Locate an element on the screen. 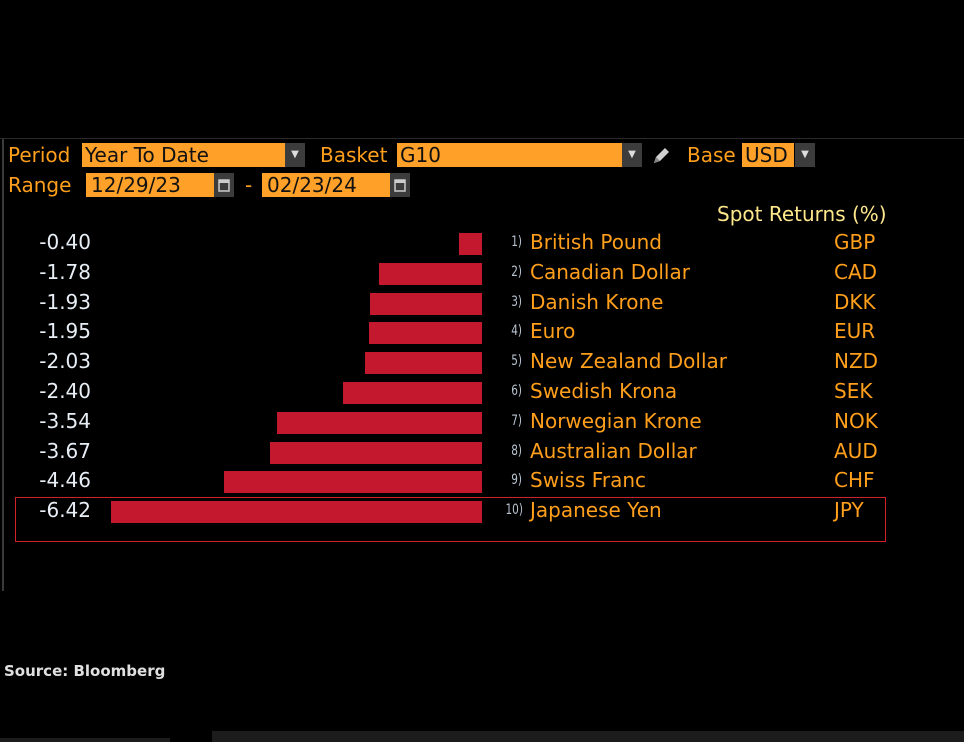 The image size is (964, 742). currency-name: New Zealand Dollar is located at coordinates (629, 361).